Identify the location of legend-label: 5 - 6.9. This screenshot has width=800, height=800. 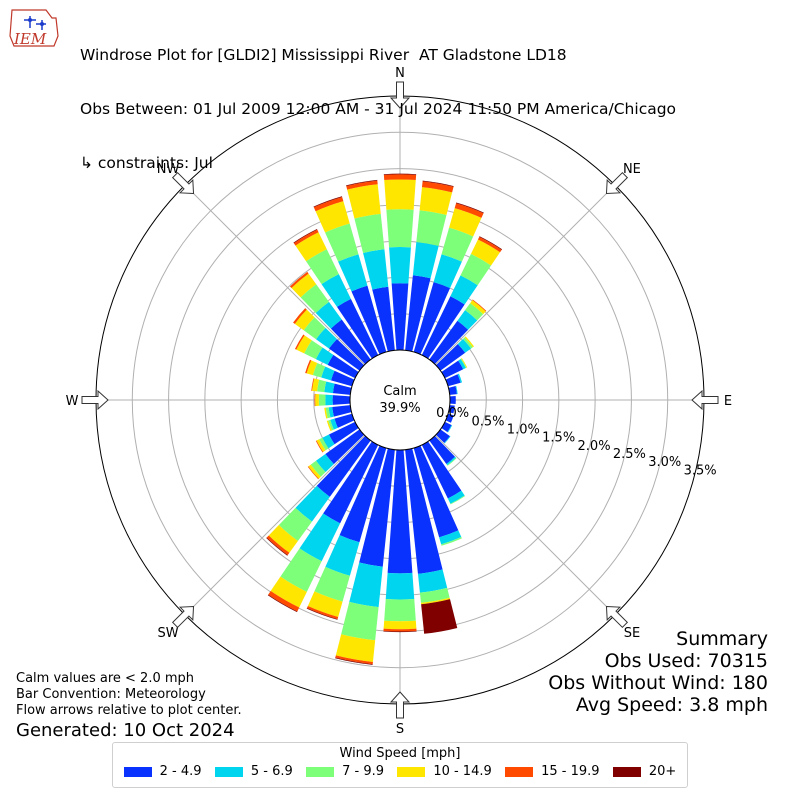
(271, 771).